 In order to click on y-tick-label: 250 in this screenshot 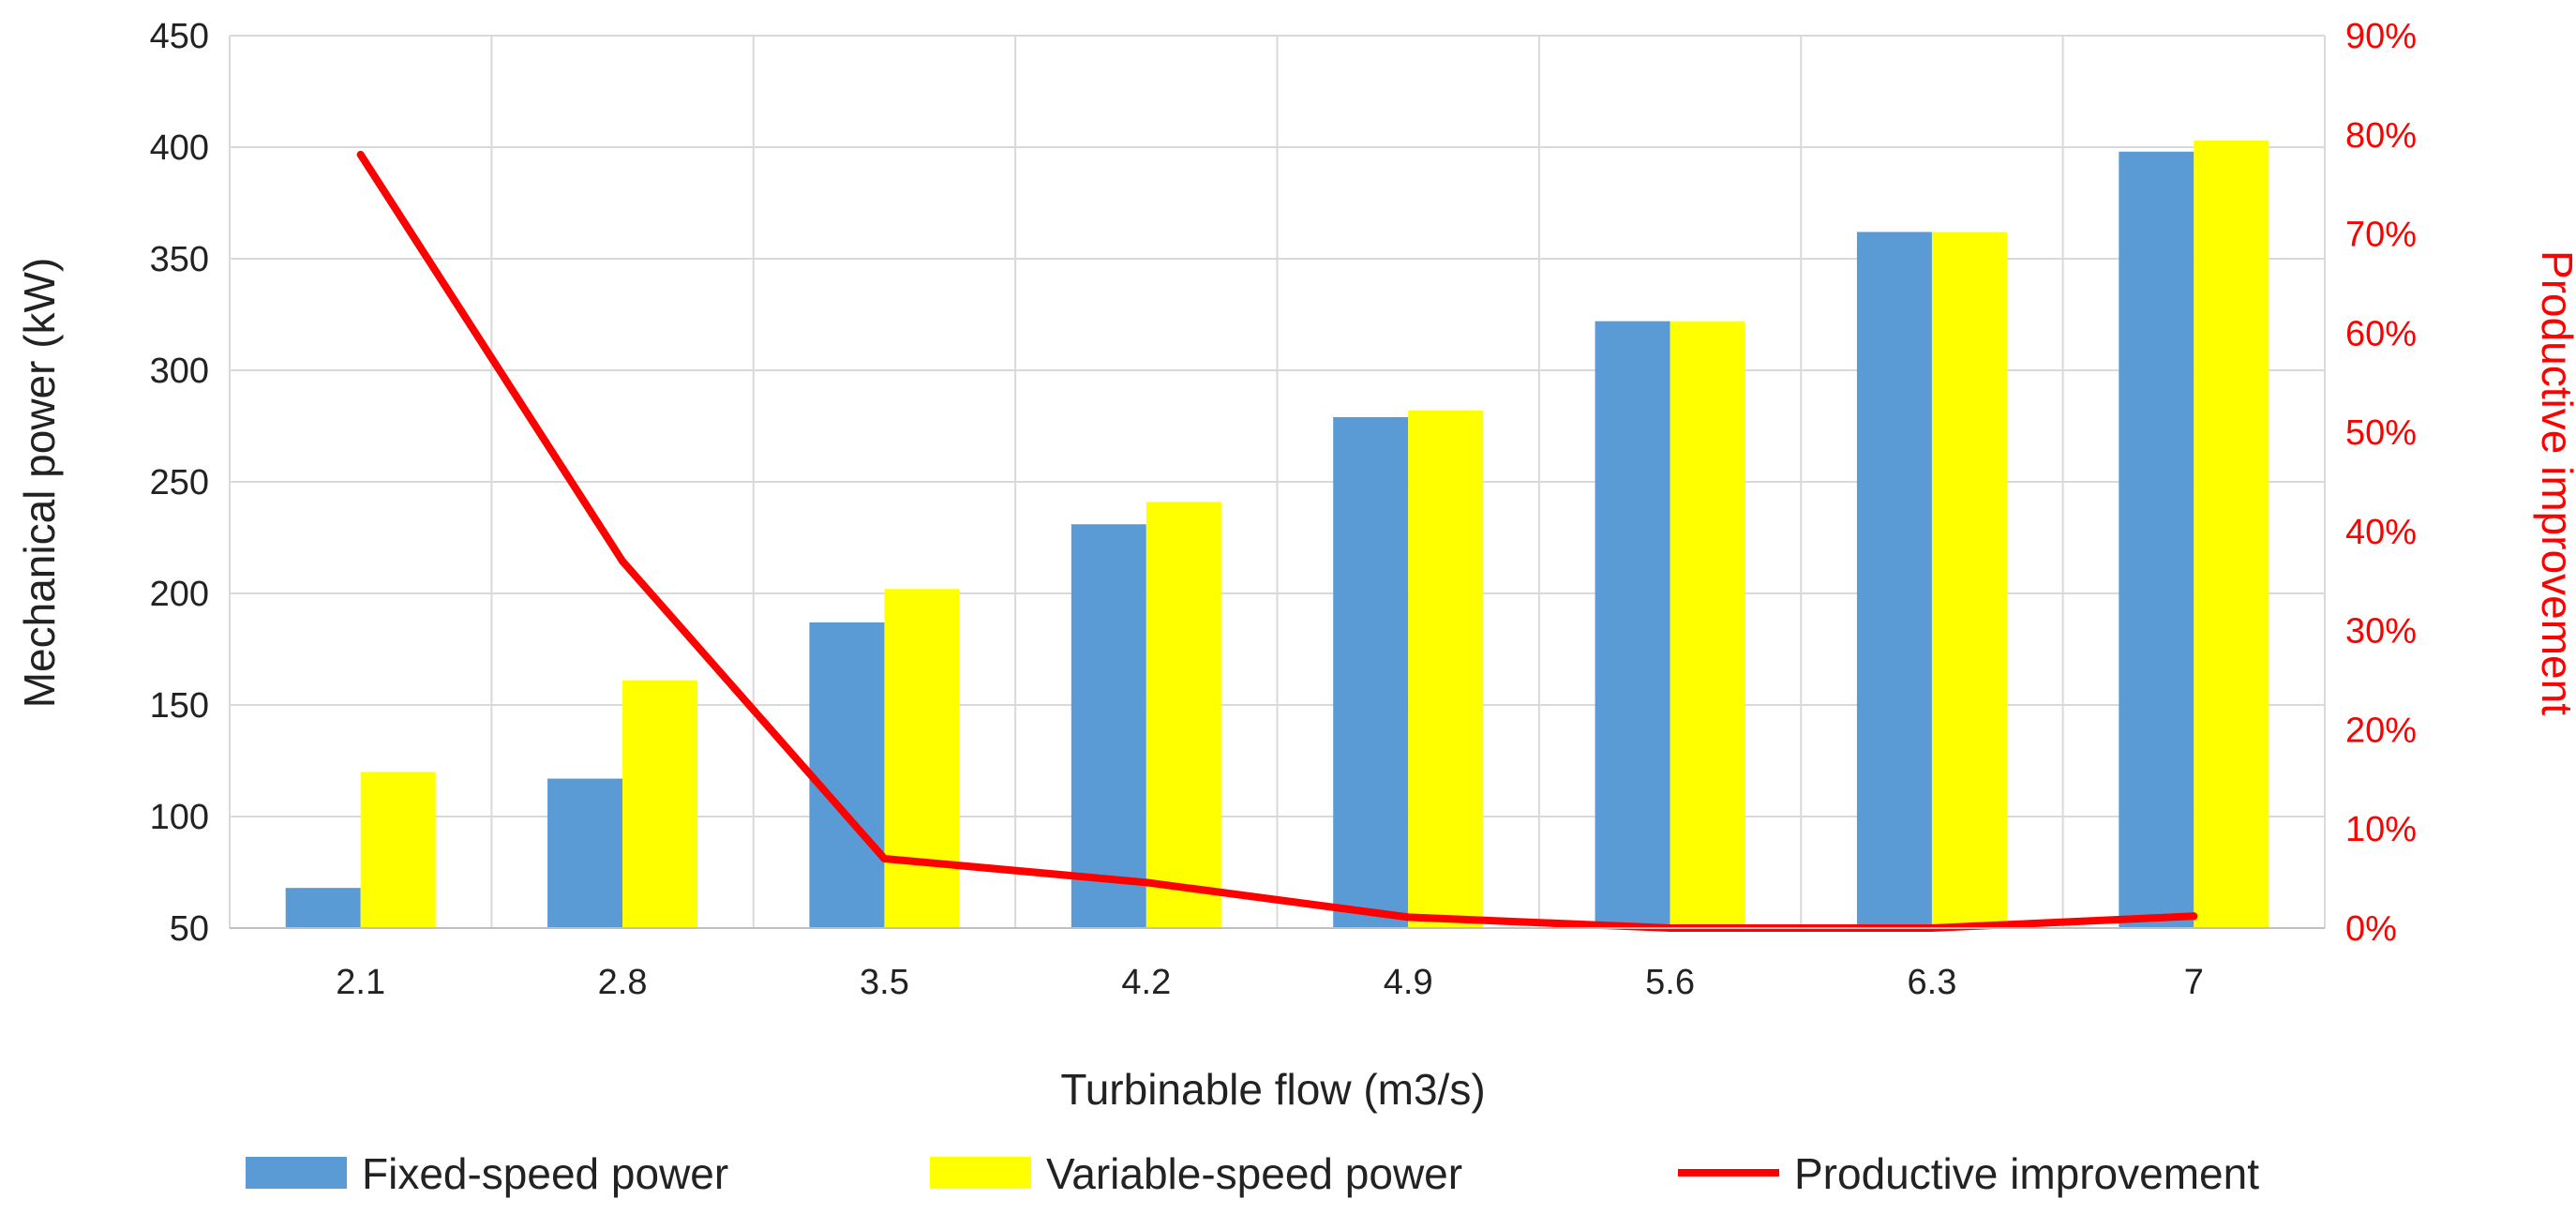, I will do `click(180, 483)`.